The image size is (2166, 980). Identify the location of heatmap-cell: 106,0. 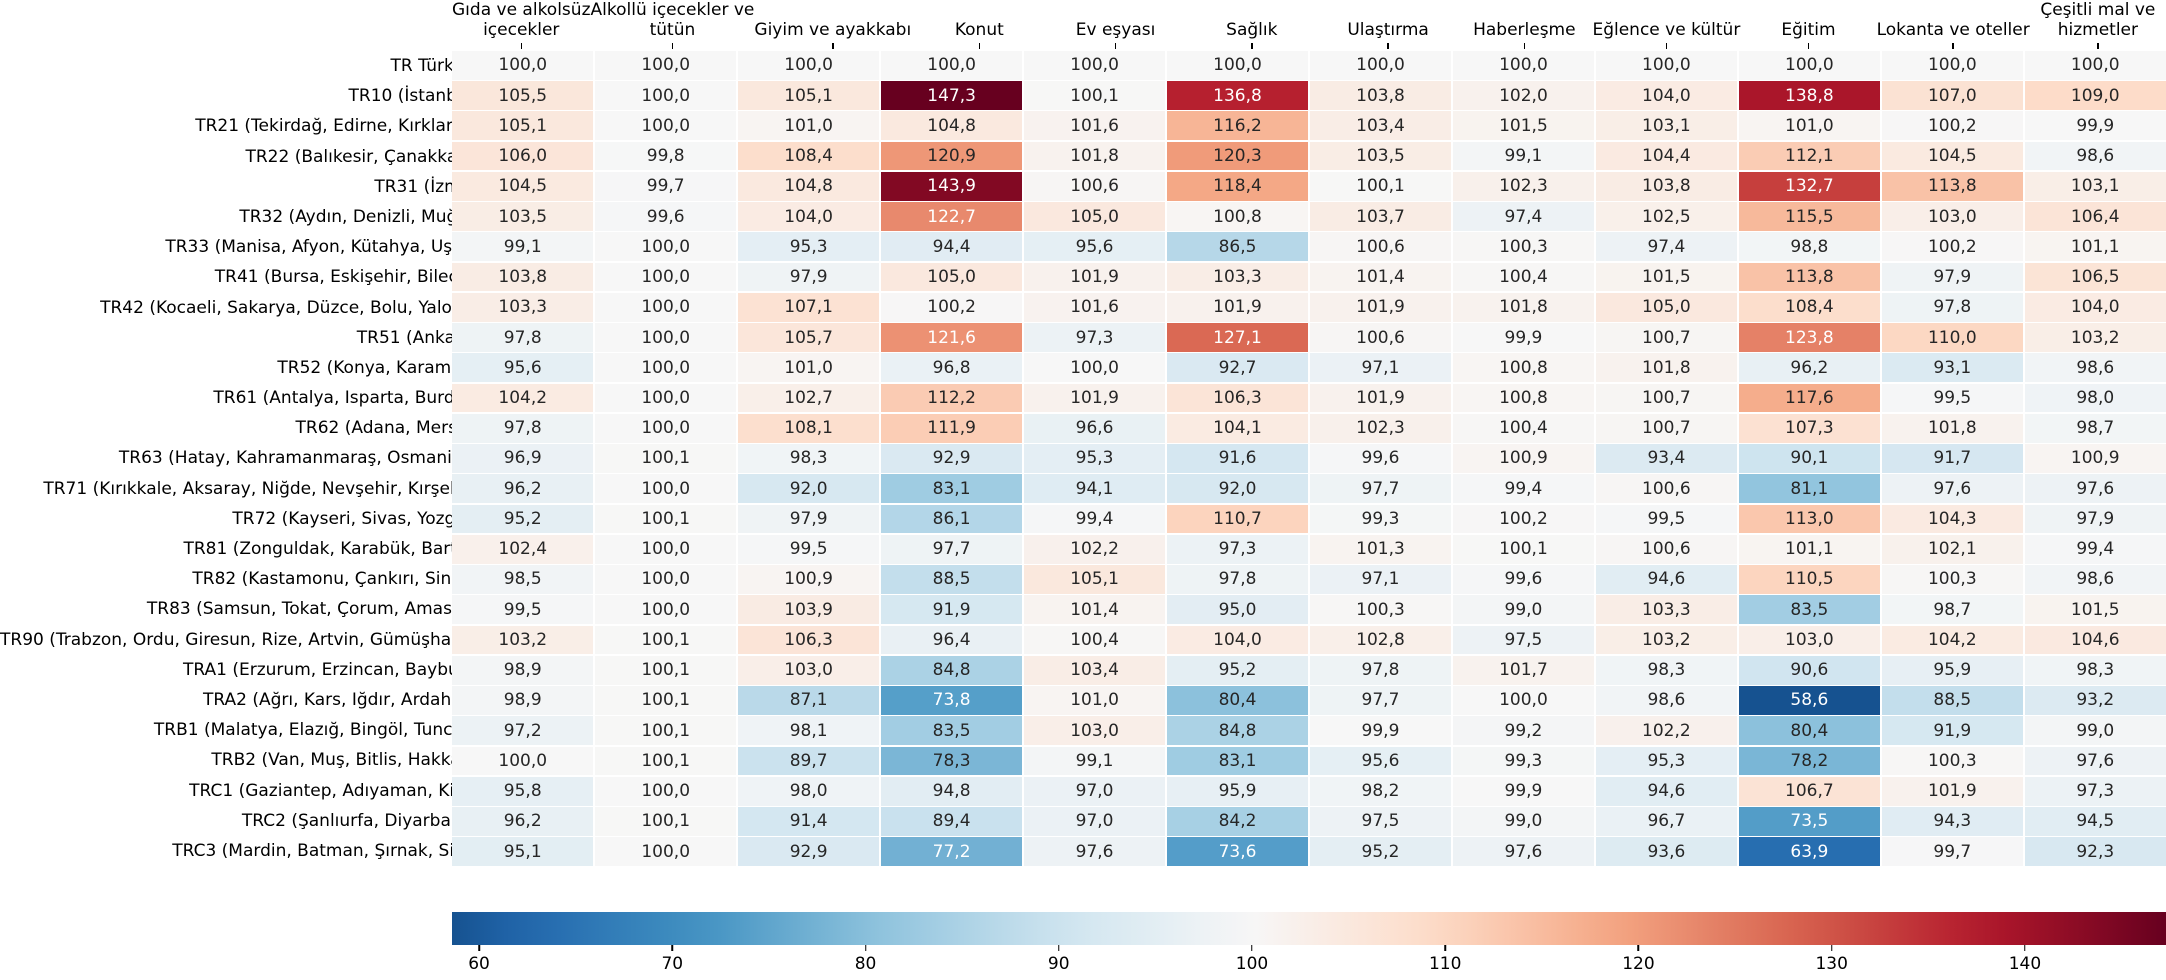
(523, 156).